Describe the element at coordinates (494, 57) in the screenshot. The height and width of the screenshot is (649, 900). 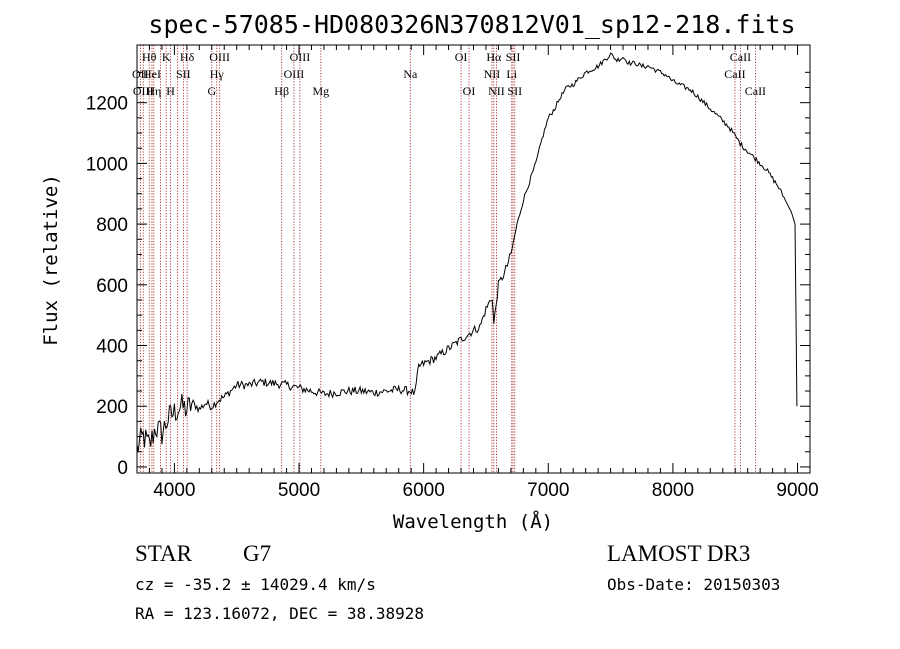
I see `spectral-line-label: Hα` at that location.